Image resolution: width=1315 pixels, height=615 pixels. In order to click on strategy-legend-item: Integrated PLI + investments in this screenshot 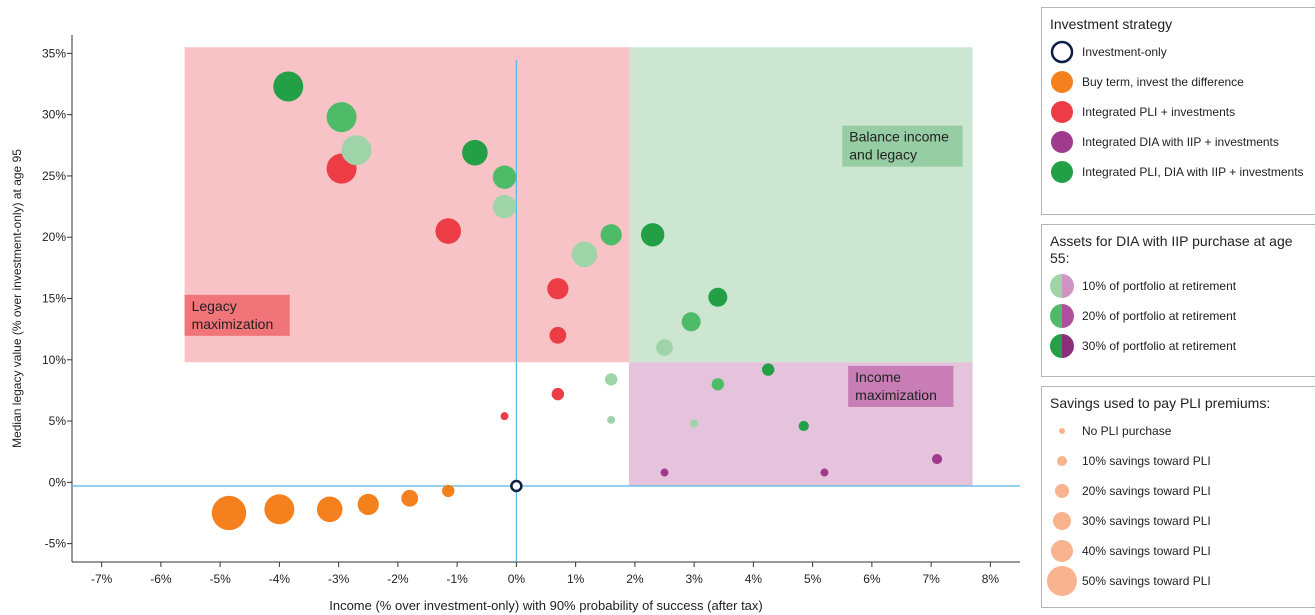, I will do `click(1178, 112)`.